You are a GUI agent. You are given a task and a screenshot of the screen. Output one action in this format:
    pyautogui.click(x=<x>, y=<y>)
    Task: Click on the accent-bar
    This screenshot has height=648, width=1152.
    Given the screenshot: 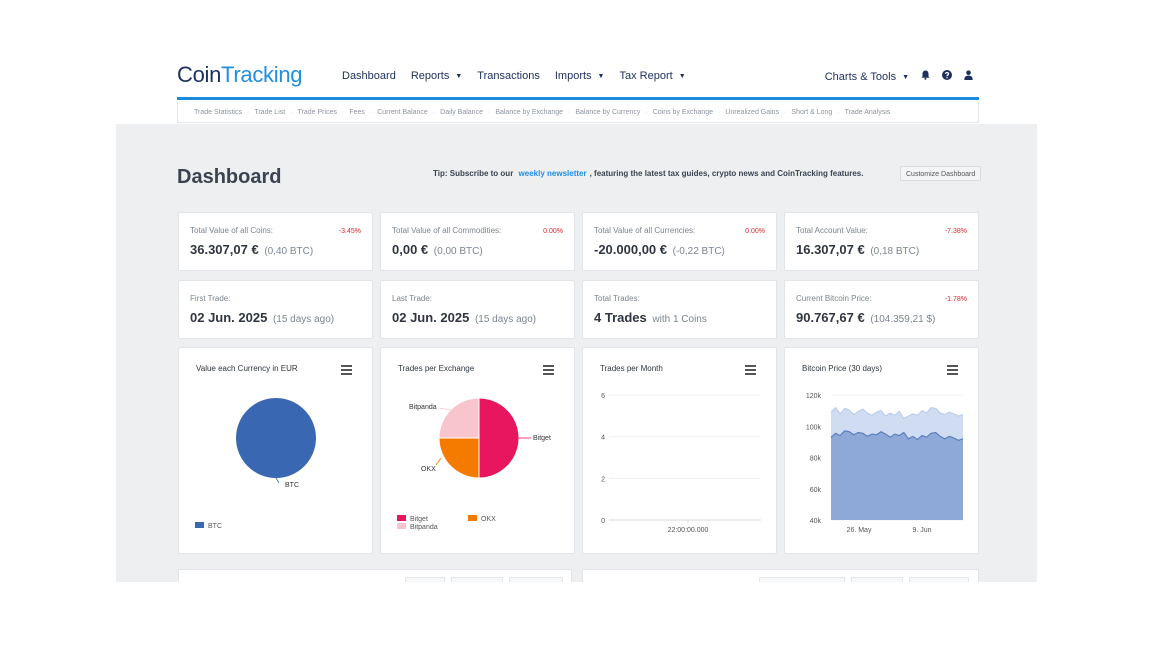 What is the action you would take?
    pyautogui.click(x=578, y=98)
    